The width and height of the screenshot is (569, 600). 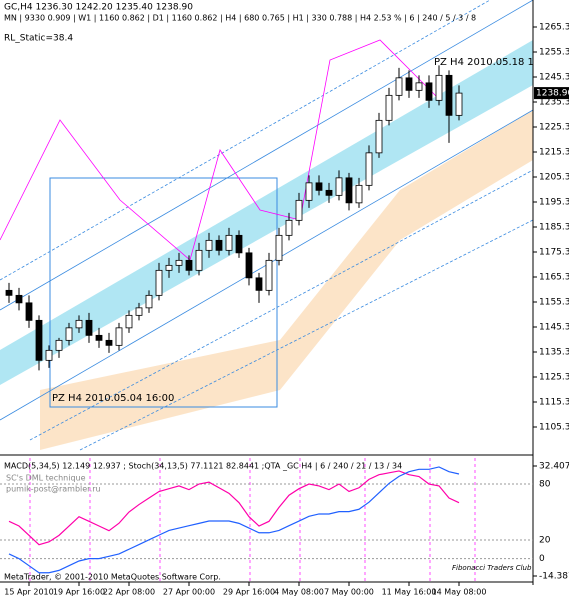 What do you see at coordinates (79, 592) in the screenshot?
I see `x-tick-label: 19 Apr 16:00` at bounding box center [79, 592].